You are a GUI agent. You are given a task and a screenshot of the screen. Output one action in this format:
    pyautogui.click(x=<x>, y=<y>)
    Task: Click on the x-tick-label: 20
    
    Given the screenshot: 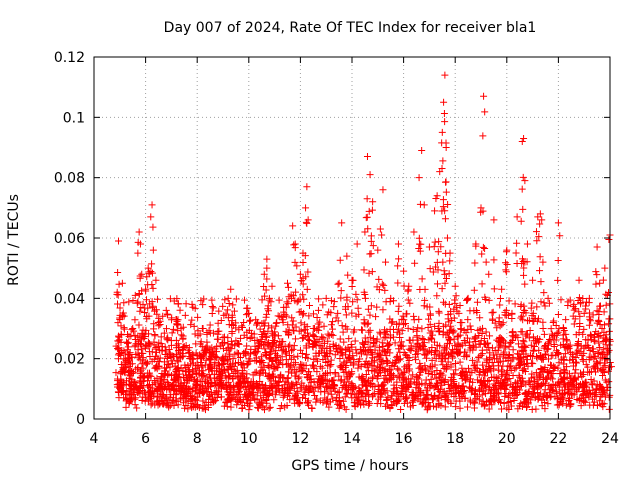 What is the action you would take?
    pyautogui.click(x=507, y=439)
    